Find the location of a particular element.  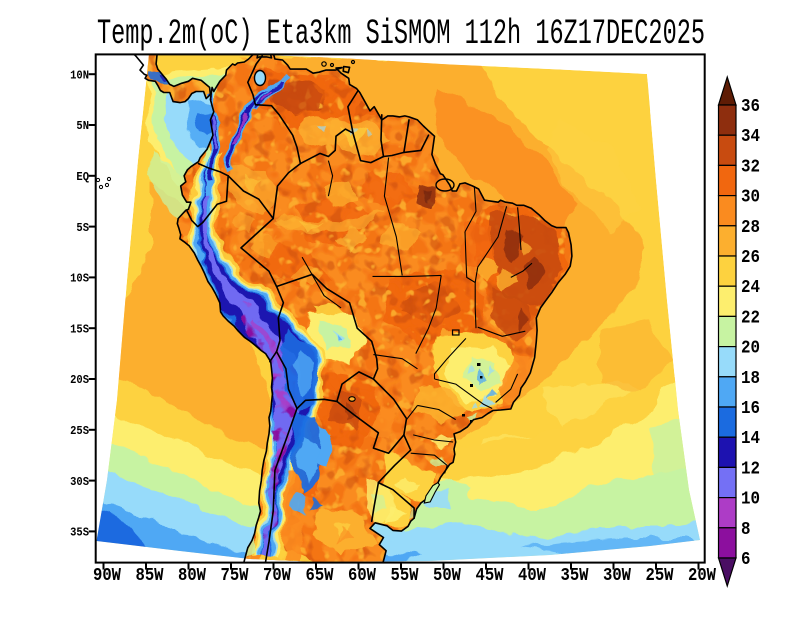

svg-text: 25S is located at coordinates (79, 431).